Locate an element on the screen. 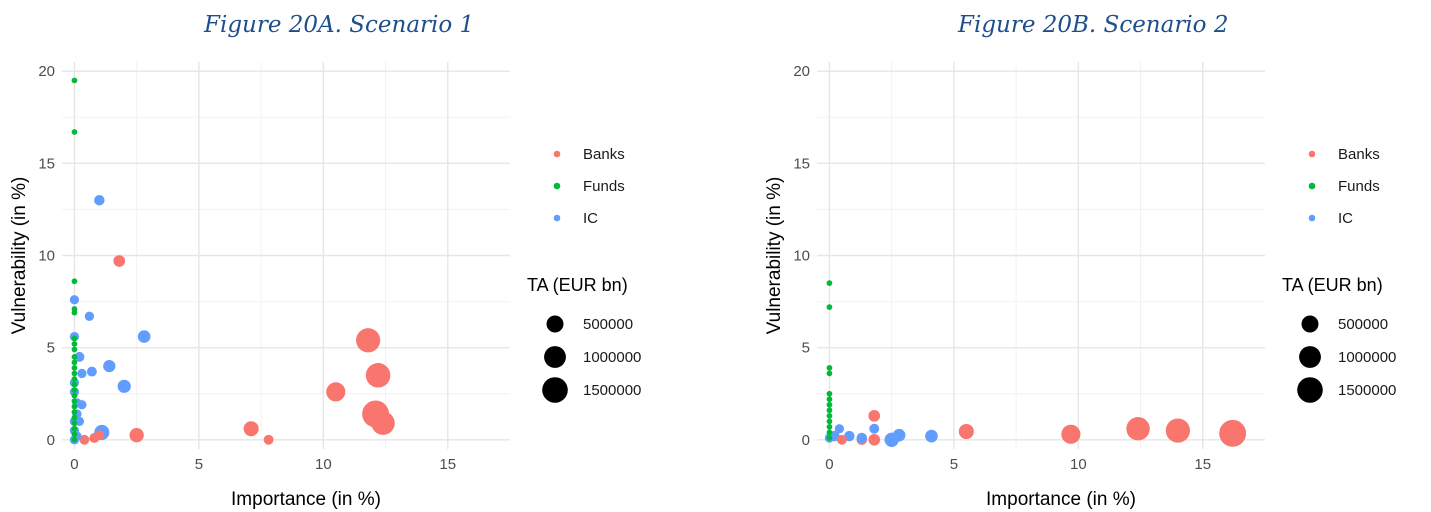 Image resolution: width=1431 pixels, height=512 pixels. chart-b-y-tick-label: 0 is located at coordinates (806, 440).